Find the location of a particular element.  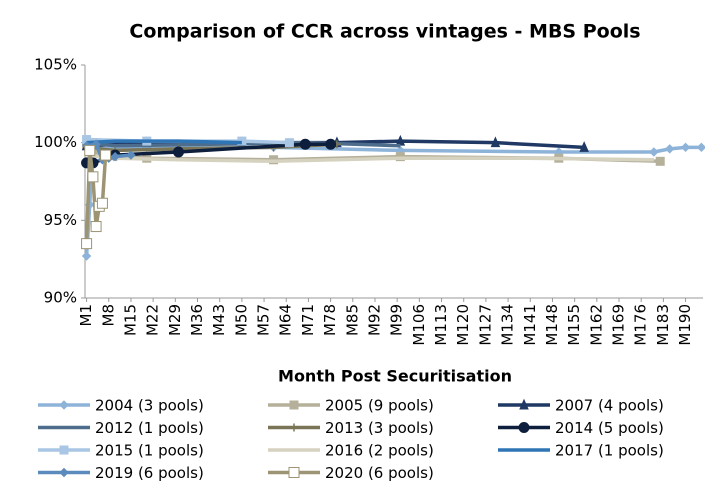

legend-item: 2019 (6 pools) is located at coordinates (121, 473).